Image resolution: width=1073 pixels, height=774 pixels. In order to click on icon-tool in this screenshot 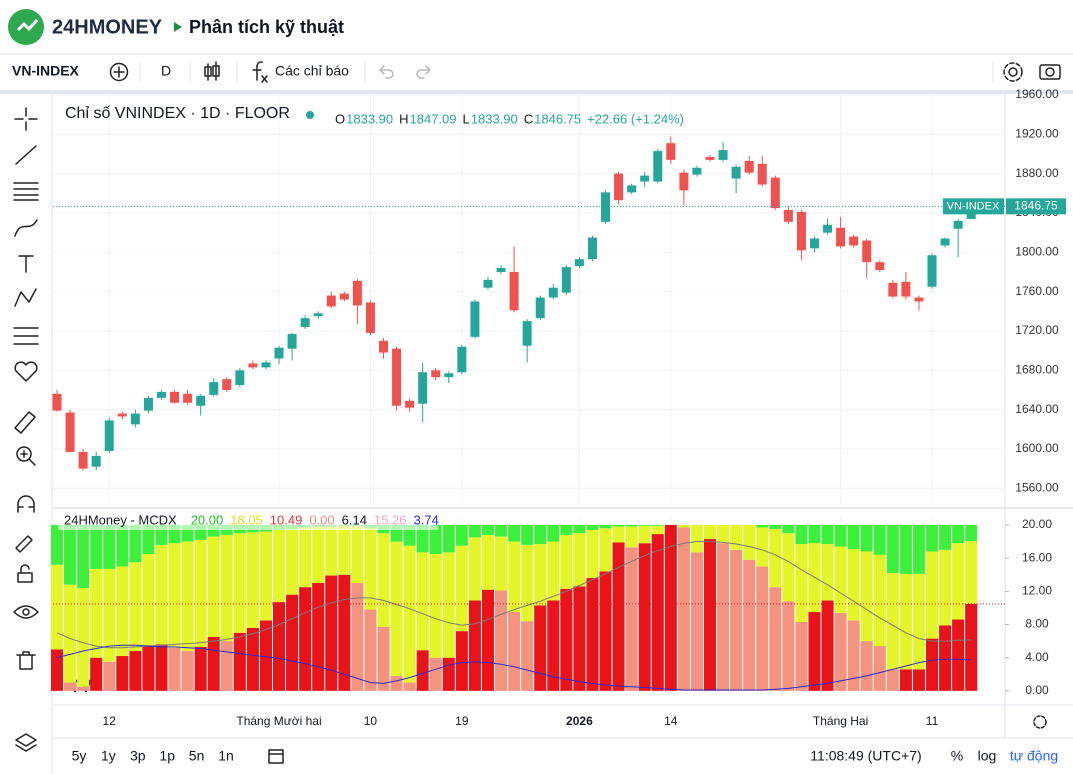, I will do `click(26, 371)`.